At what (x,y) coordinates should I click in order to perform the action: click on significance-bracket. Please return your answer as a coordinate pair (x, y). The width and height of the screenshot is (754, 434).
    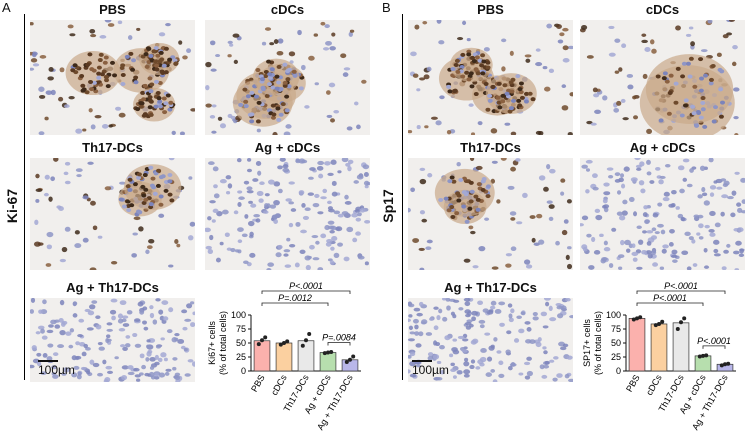
    Looking at the image, I should click on (306, 292).